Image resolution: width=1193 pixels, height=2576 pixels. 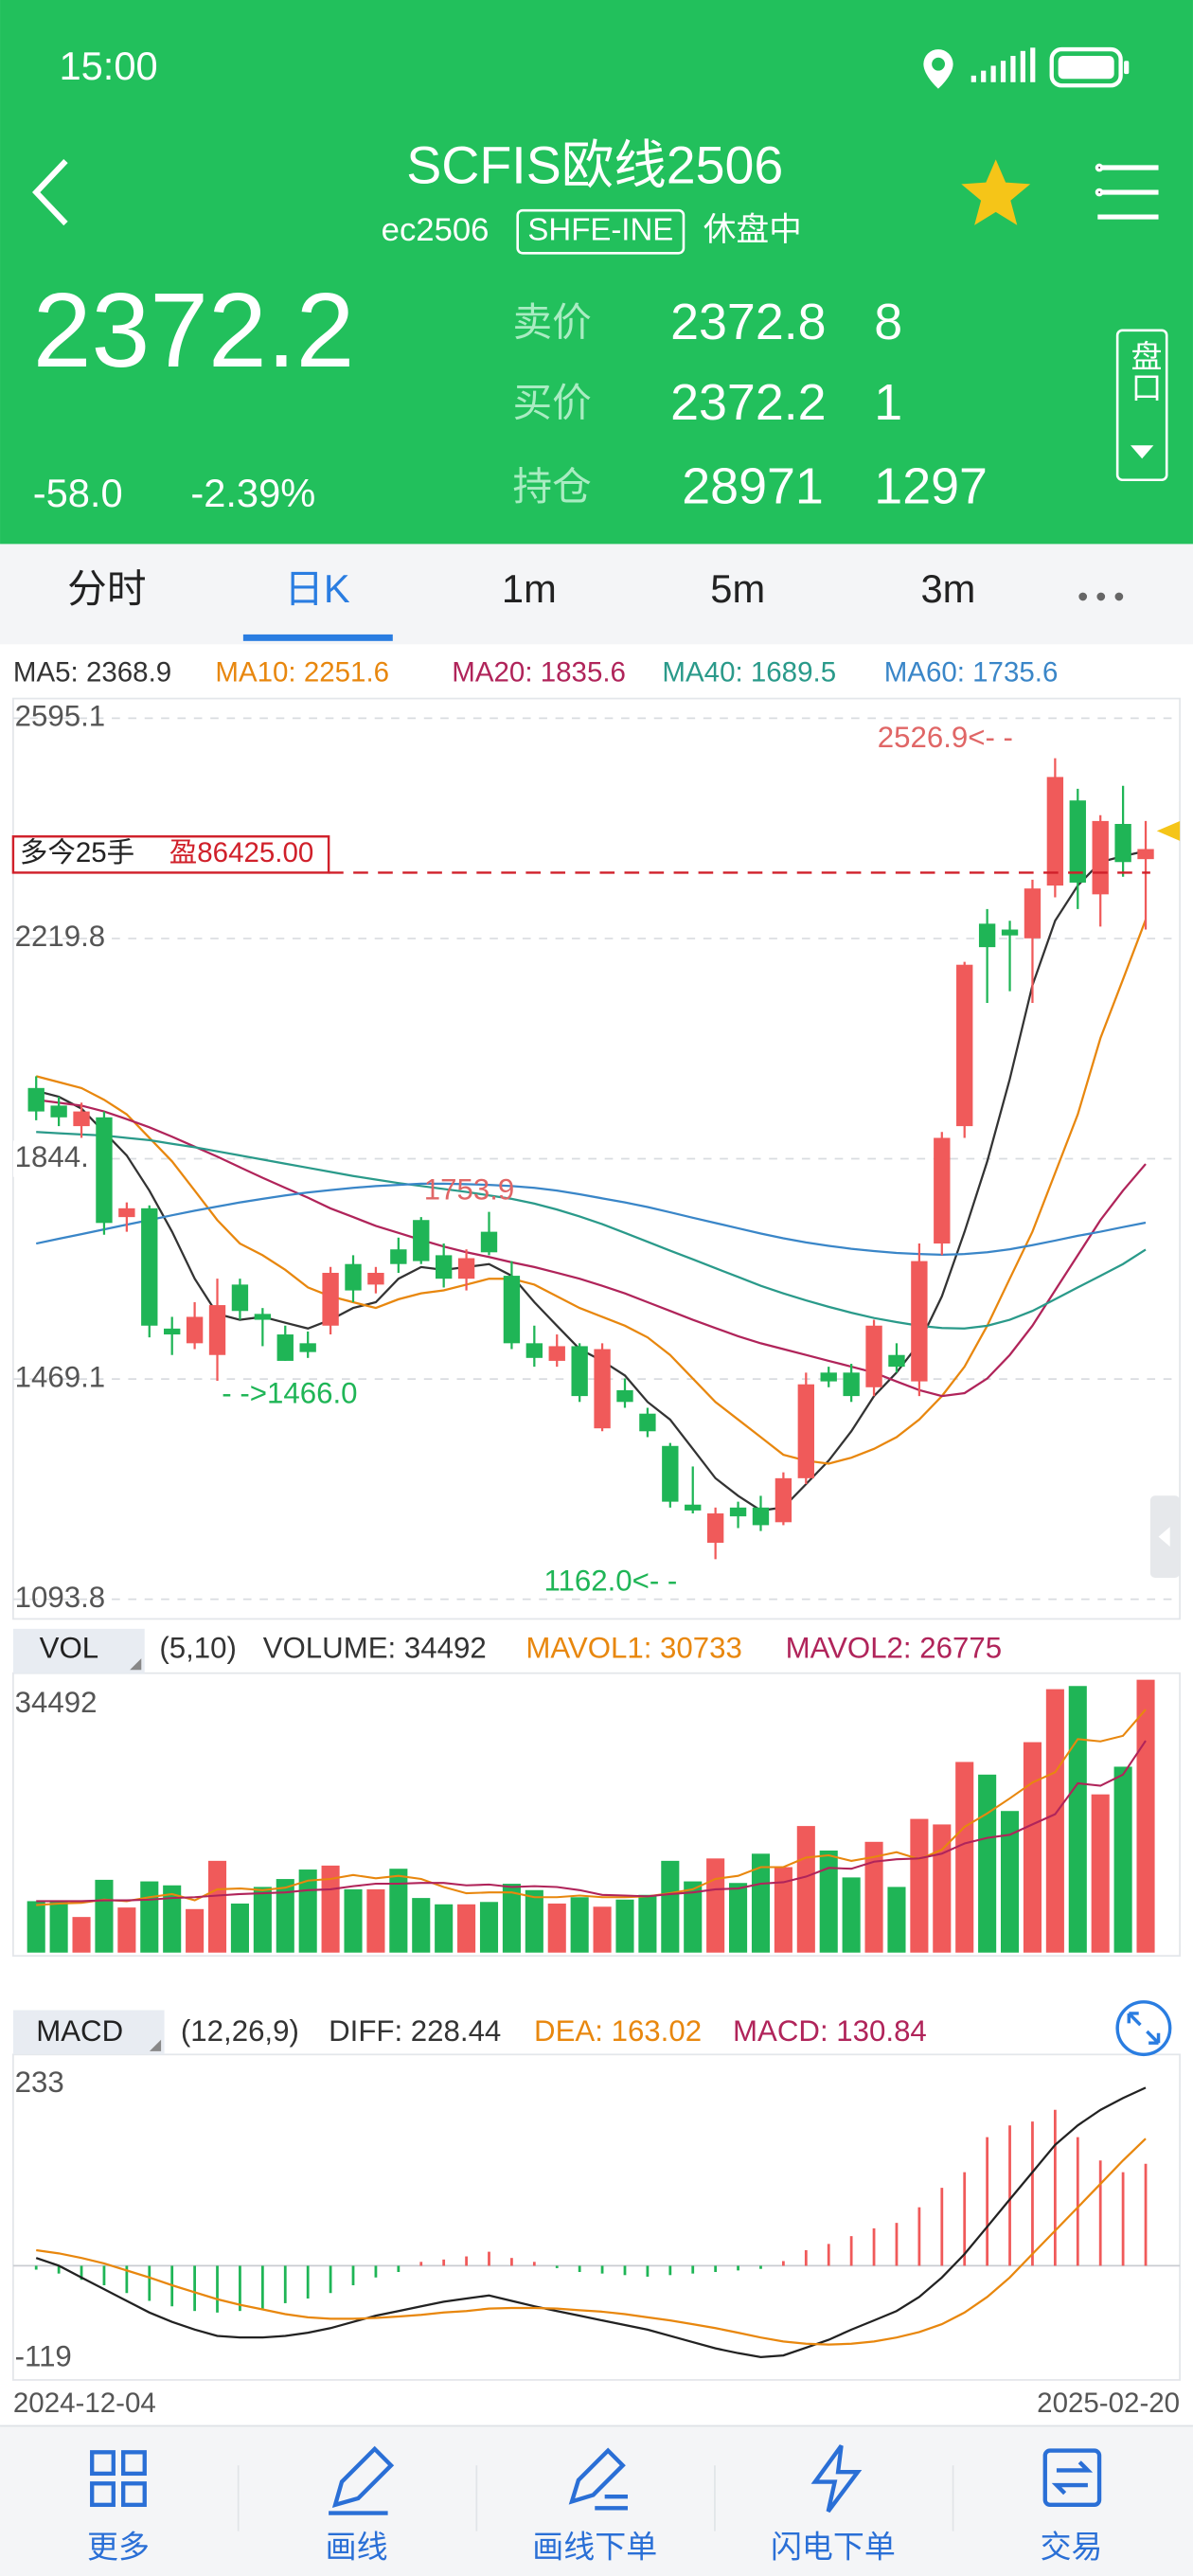 What do you see at coordinates (1143, 2028) in the screenshot?
I see `expand-button` at bounding box center [1143, 2028].